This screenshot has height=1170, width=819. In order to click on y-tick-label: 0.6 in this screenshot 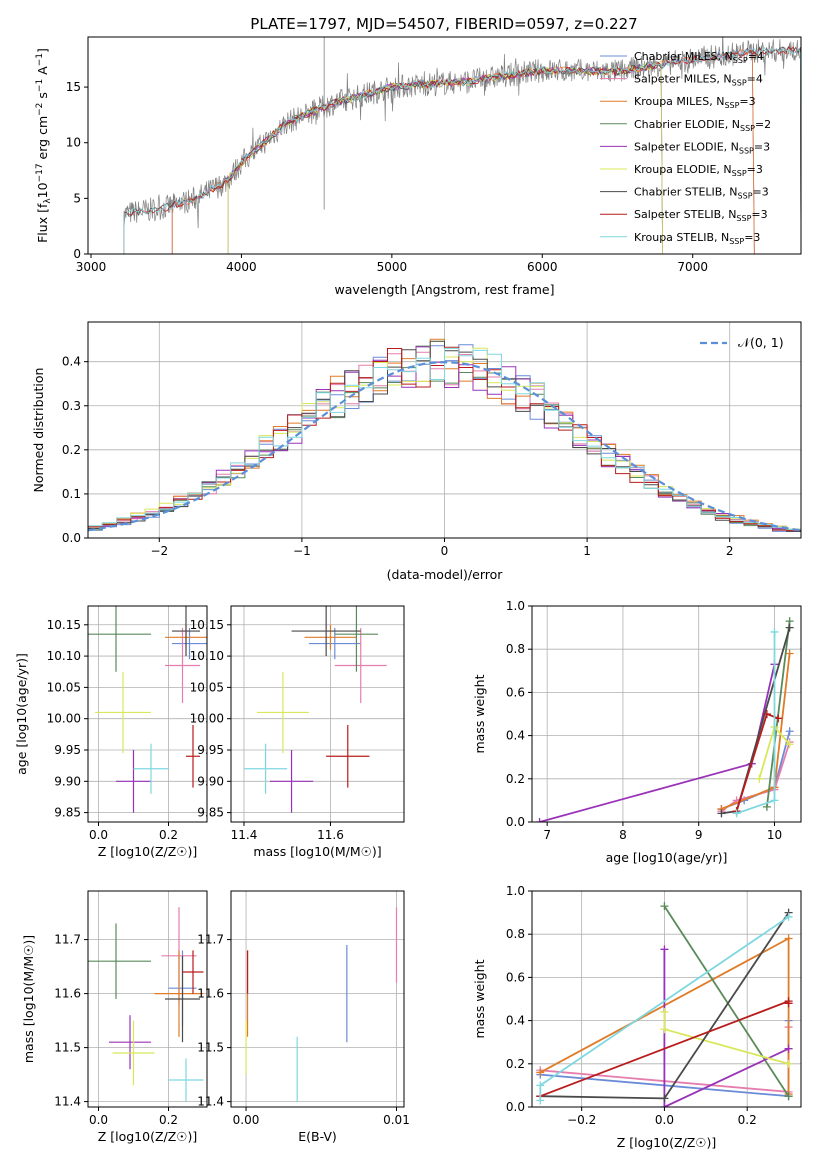, I will do `click(515, 977)`.